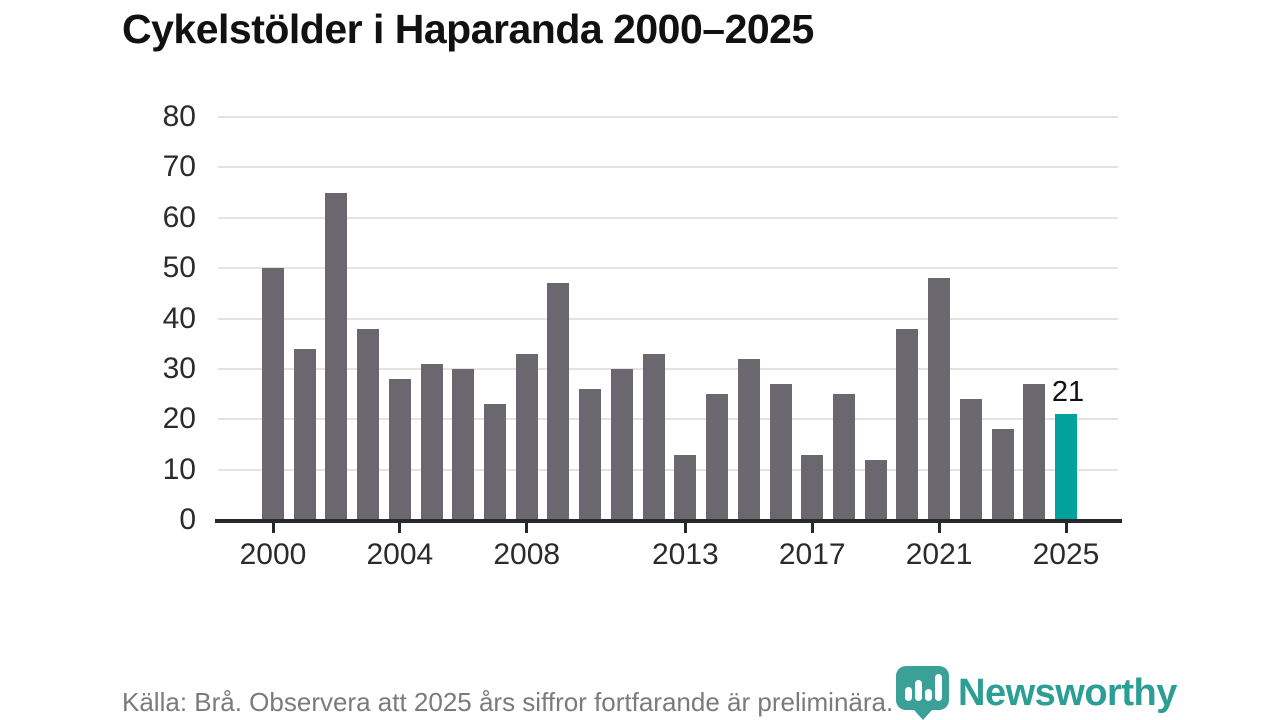 The width and height of the screenshot is (1280, 720). I want to click on x-tick-2021, so click(939, 528).